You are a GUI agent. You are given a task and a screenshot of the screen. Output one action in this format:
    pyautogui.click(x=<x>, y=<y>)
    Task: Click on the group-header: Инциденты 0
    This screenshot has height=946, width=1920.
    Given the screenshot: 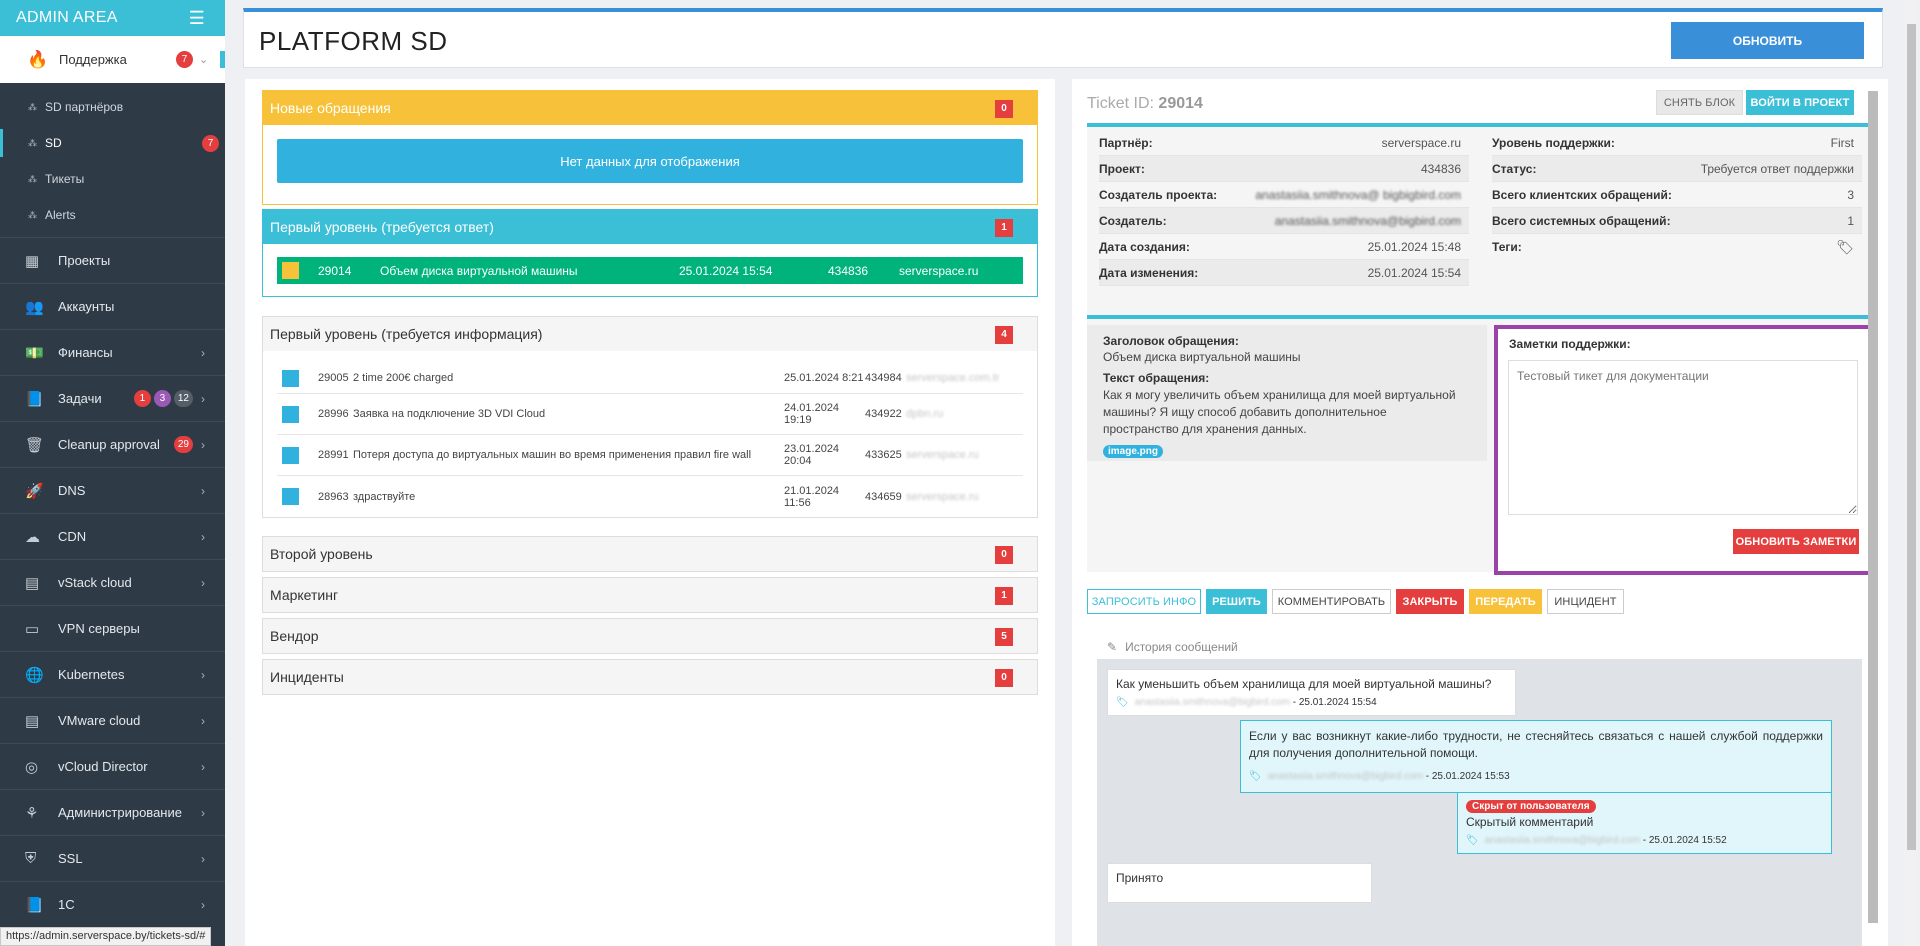 What is the action you would take?
    pyautogui.click(x=650, y=677)
    